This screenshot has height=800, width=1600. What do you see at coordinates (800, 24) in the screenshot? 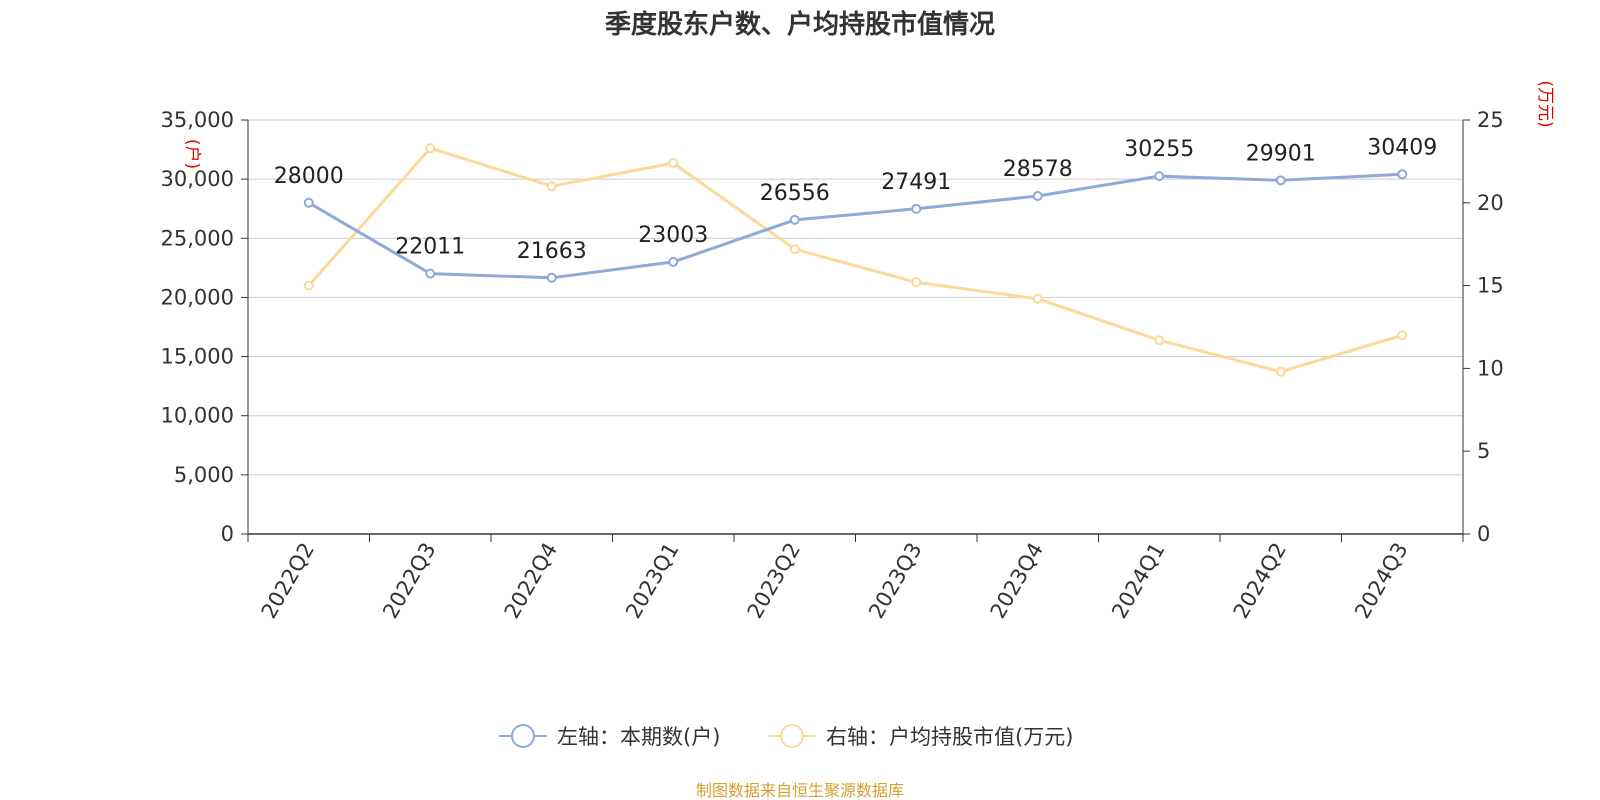
I see `chart-title: 季度股东户数、户均持股市值情况` at bounding box center [800, 24].